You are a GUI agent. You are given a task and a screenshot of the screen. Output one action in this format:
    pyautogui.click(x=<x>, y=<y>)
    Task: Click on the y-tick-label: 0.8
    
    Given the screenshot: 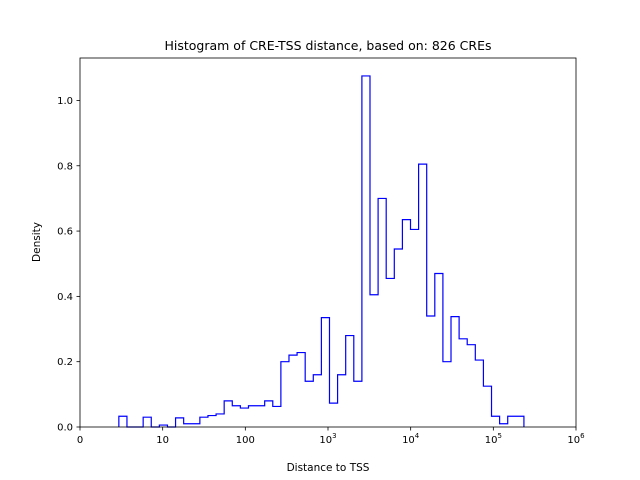 What is the action you would take?
    pyautogui.click(x=65, y=166)
    